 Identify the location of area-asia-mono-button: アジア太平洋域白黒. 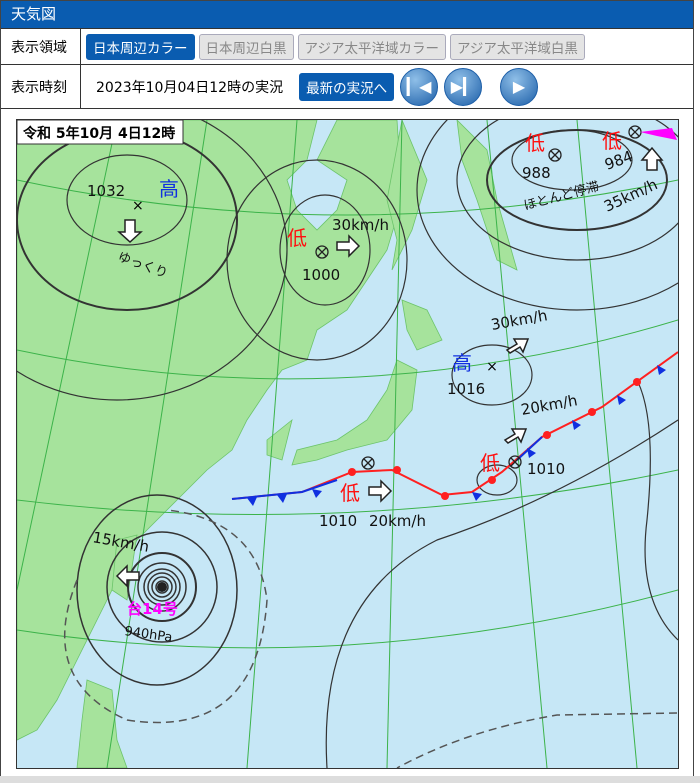
(517, 46).